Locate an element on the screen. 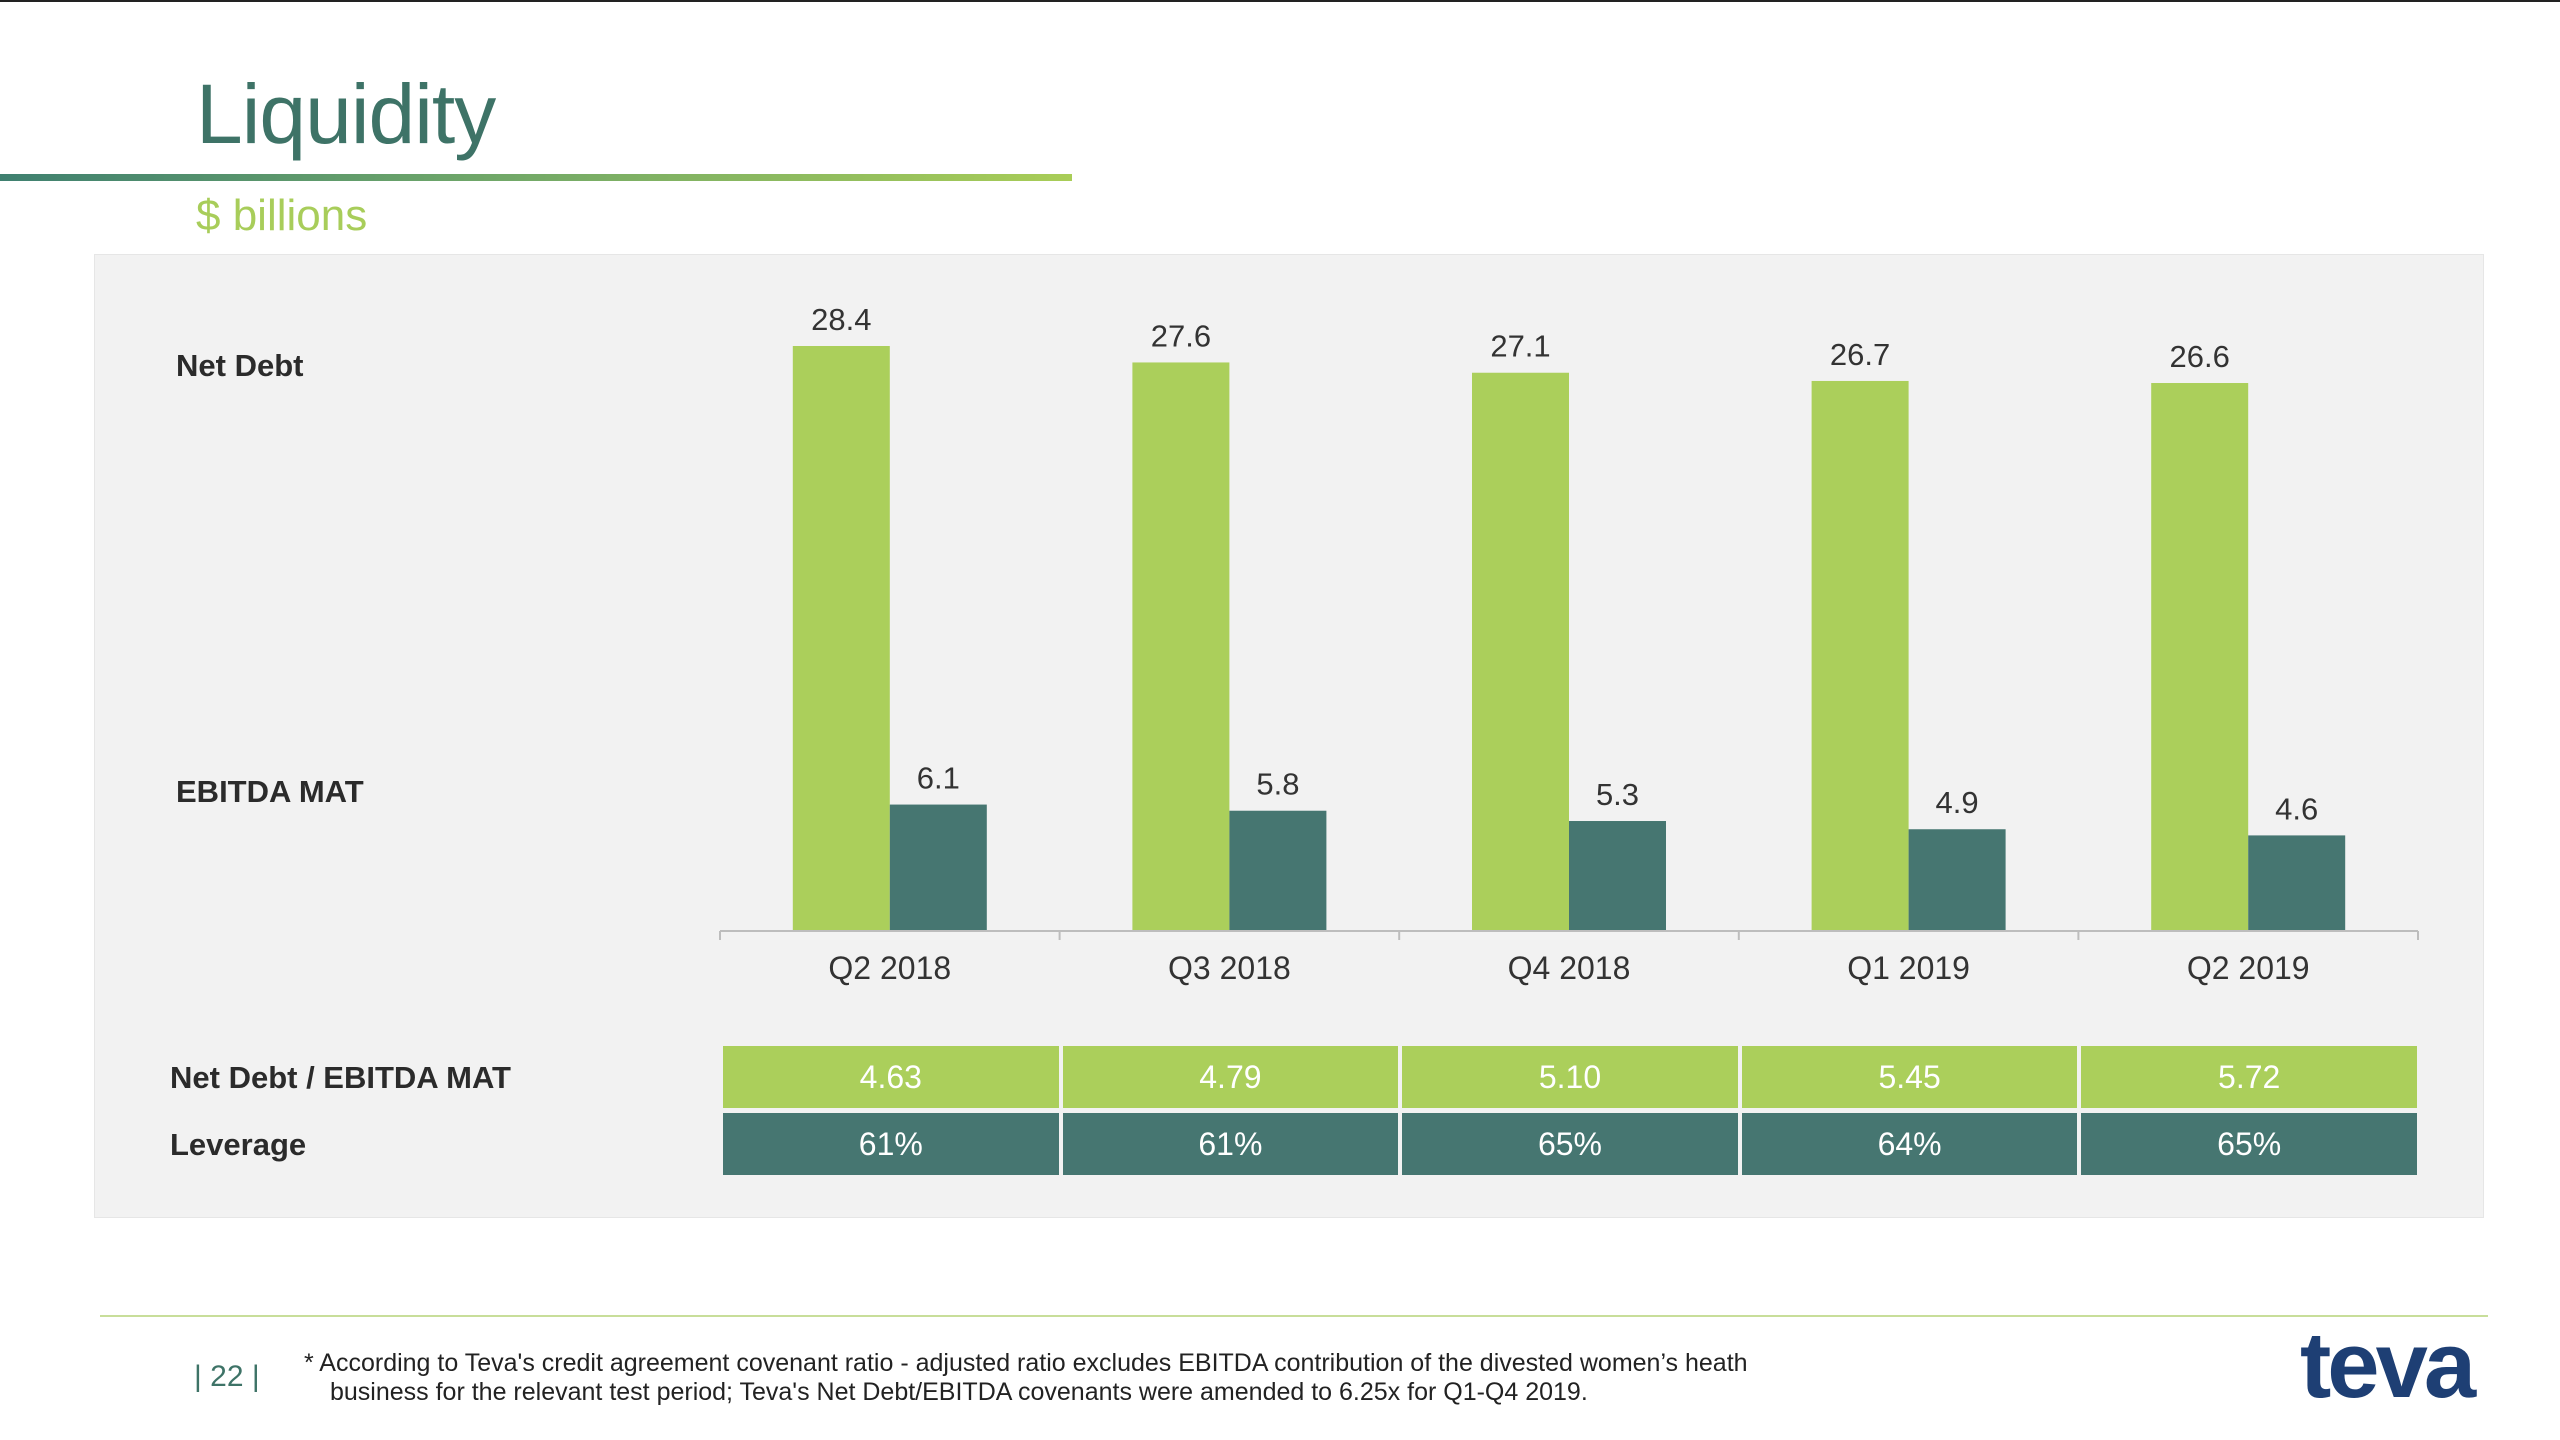 This screenshot has height=1440, width=2560. leverage-label: Leverage is located at coordinates (238, 1144).